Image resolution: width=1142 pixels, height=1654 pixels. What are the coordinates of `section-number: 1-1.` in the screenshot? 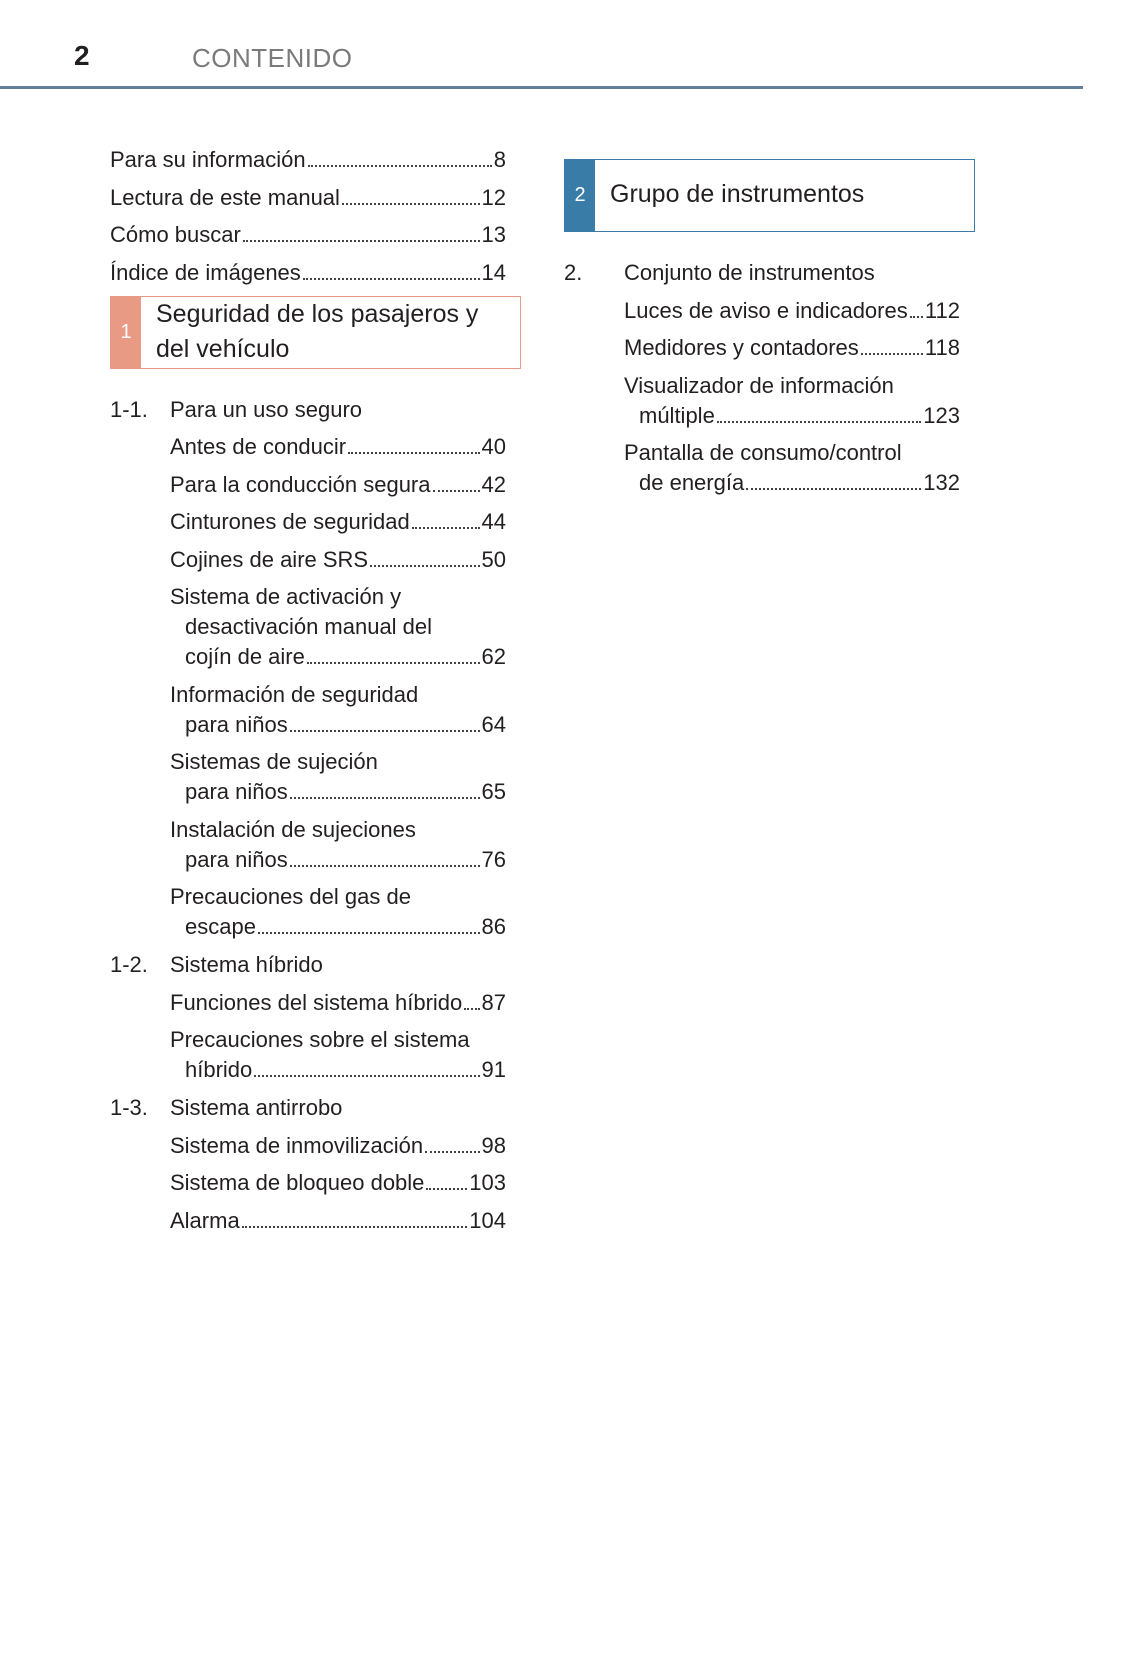 It's located at (129, 409).